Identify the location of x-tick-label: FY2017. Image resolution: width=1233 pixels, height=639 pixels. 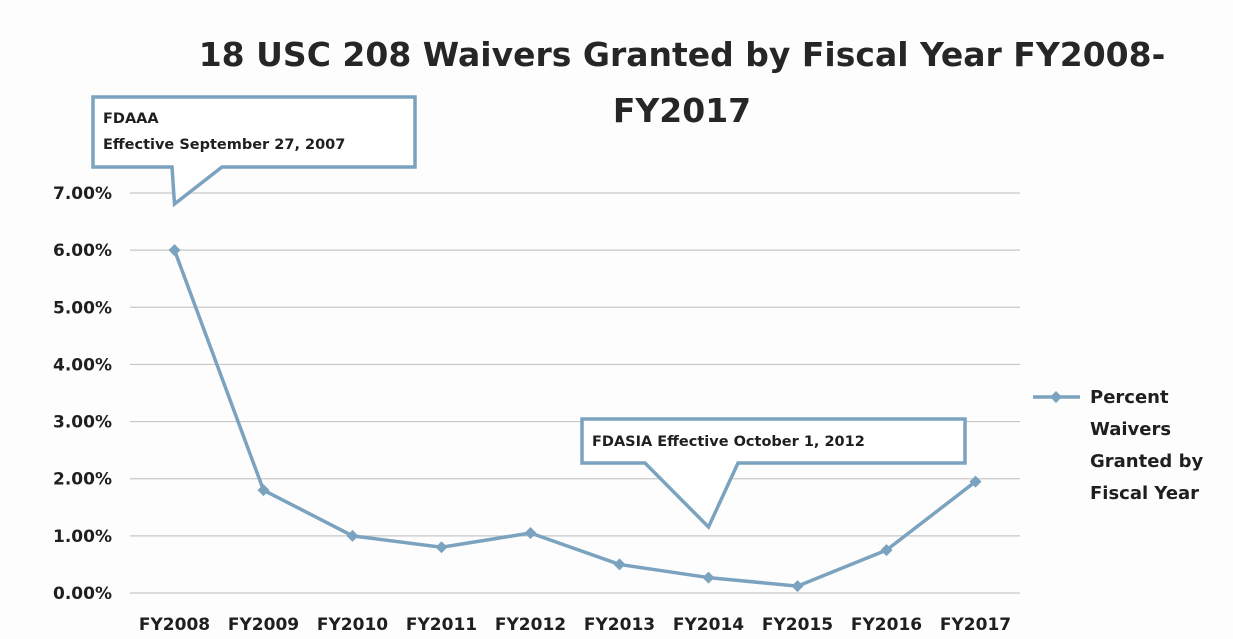
(975, 625).